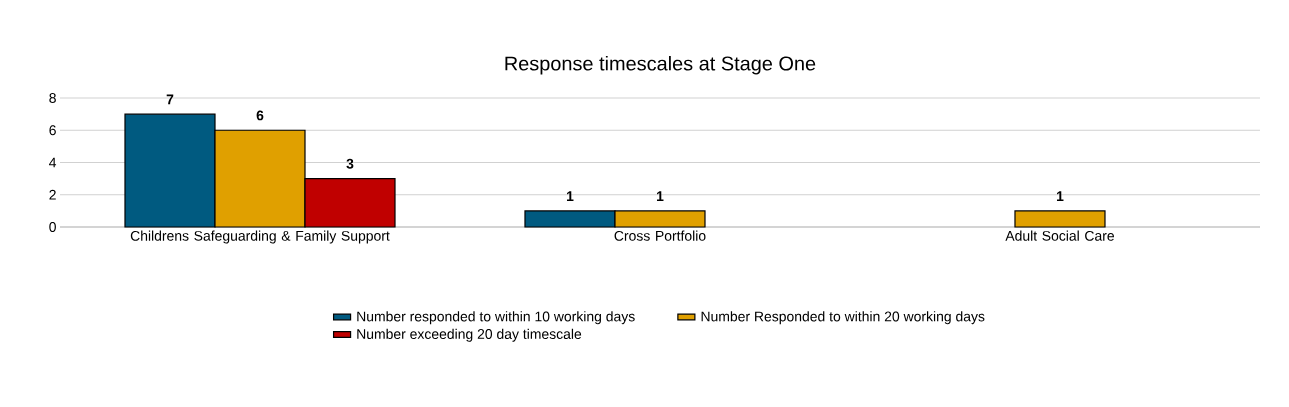 Image resolution: width=1289 pixels, height=407 pixels. Describe the element at coordinates (496, 318) in the screenshot. I see `legend-label: Number responded to within 10 working days` at that location.